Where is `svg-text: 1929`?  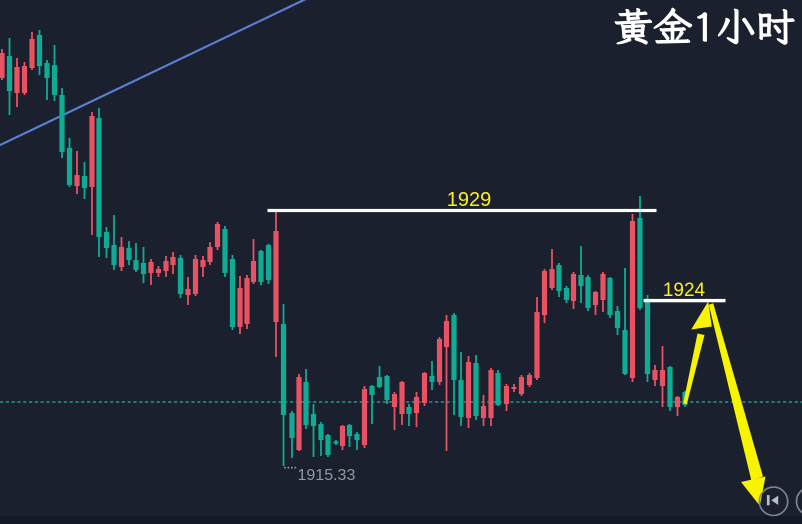 svg-text: 1929 is located at coordinates (469, 200).